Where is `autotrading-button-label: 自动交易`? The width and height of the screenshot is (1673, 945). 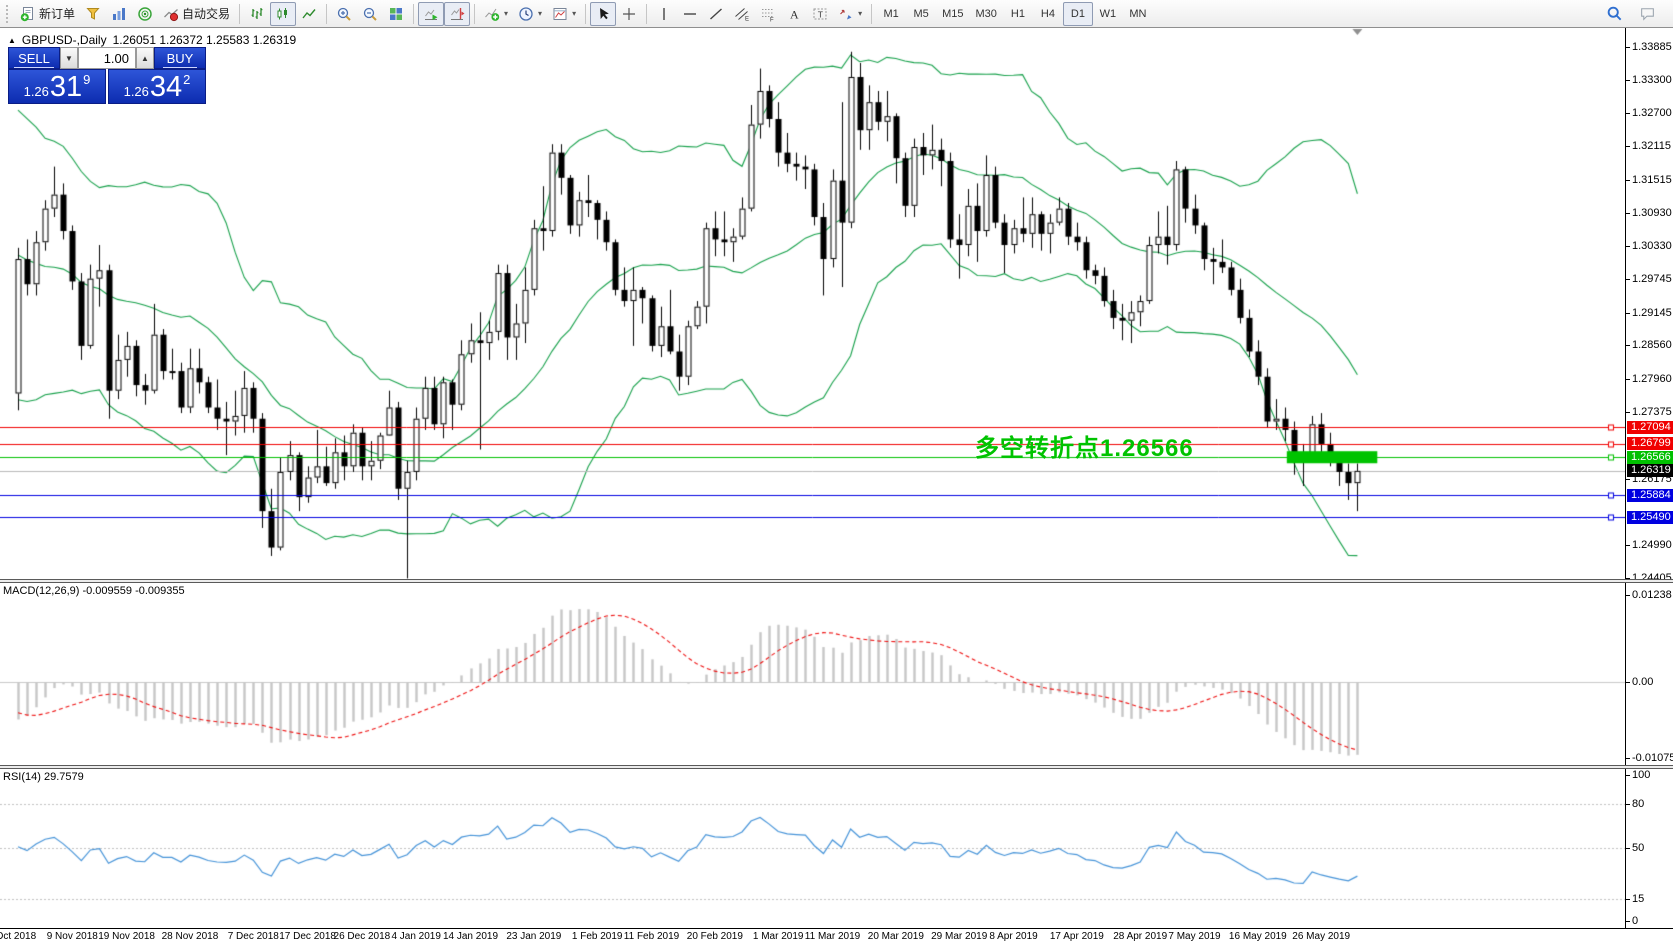 autotrading-button-label: 自动交易 is located at coordinates (206, 14).